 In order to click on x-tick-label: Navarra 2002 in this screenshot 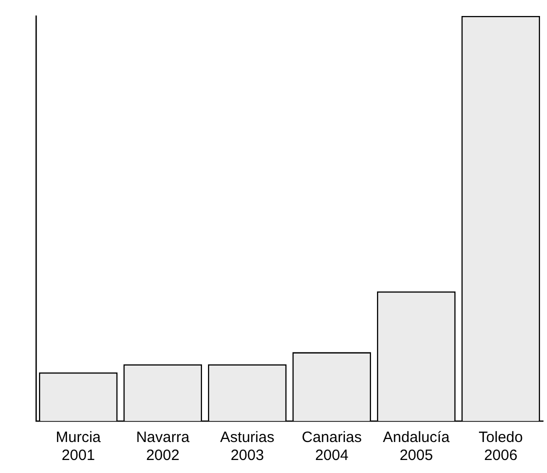, I will do `click(163, 446)`.